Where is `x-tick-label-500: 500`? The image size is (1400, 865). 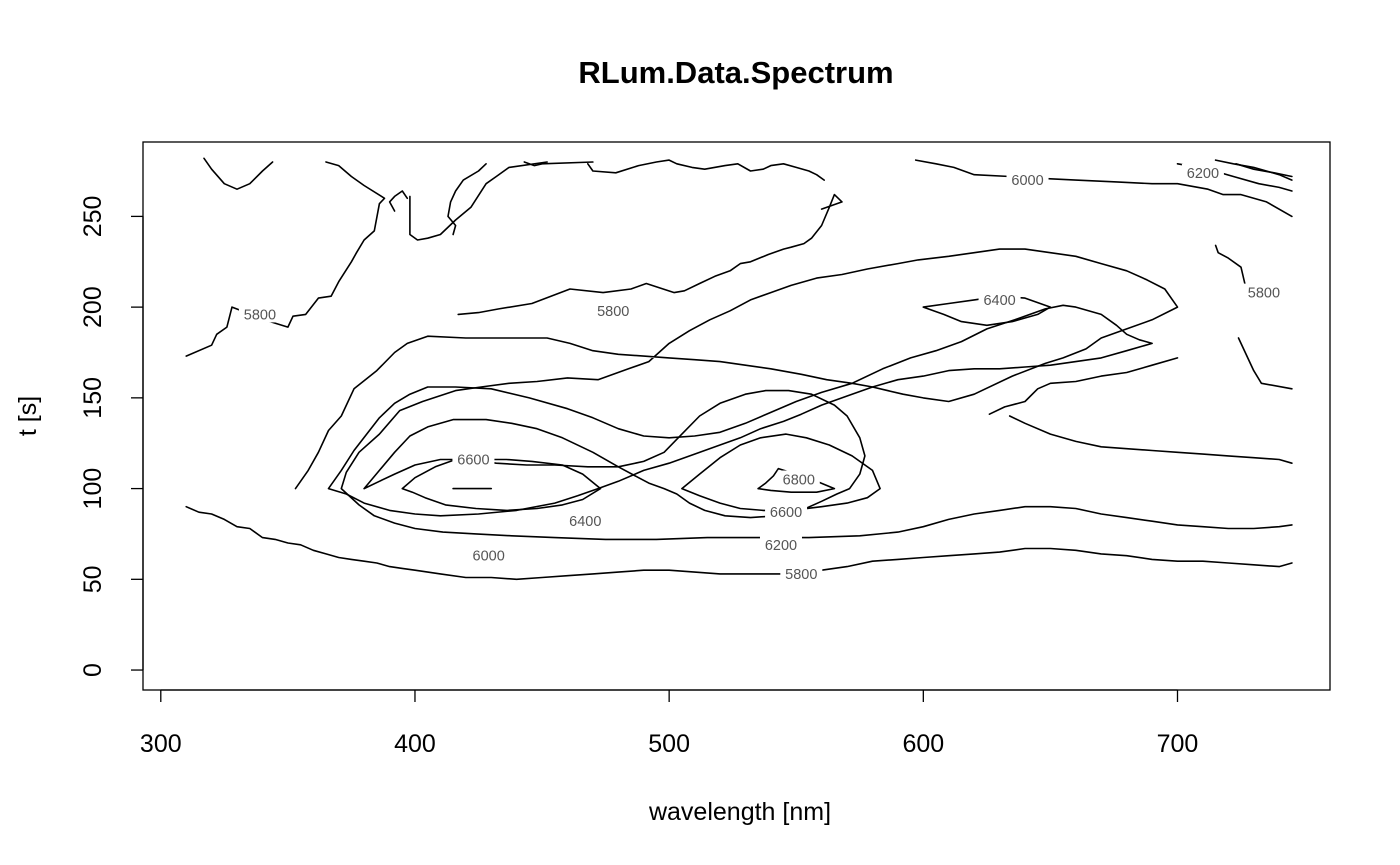 x-tick-label-500: 500 is located at coordinates (669, 744).